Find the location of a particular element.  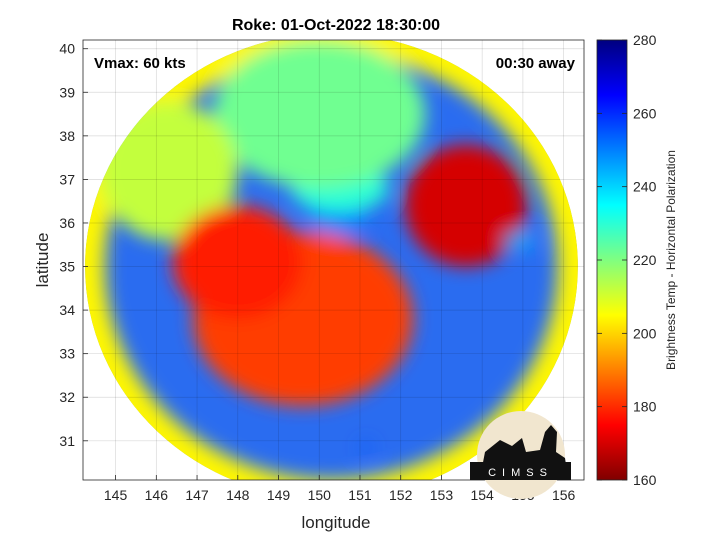

colorbar-ticks: 160 180 200 220 240 260 280 is located at coordinates (627, 260).